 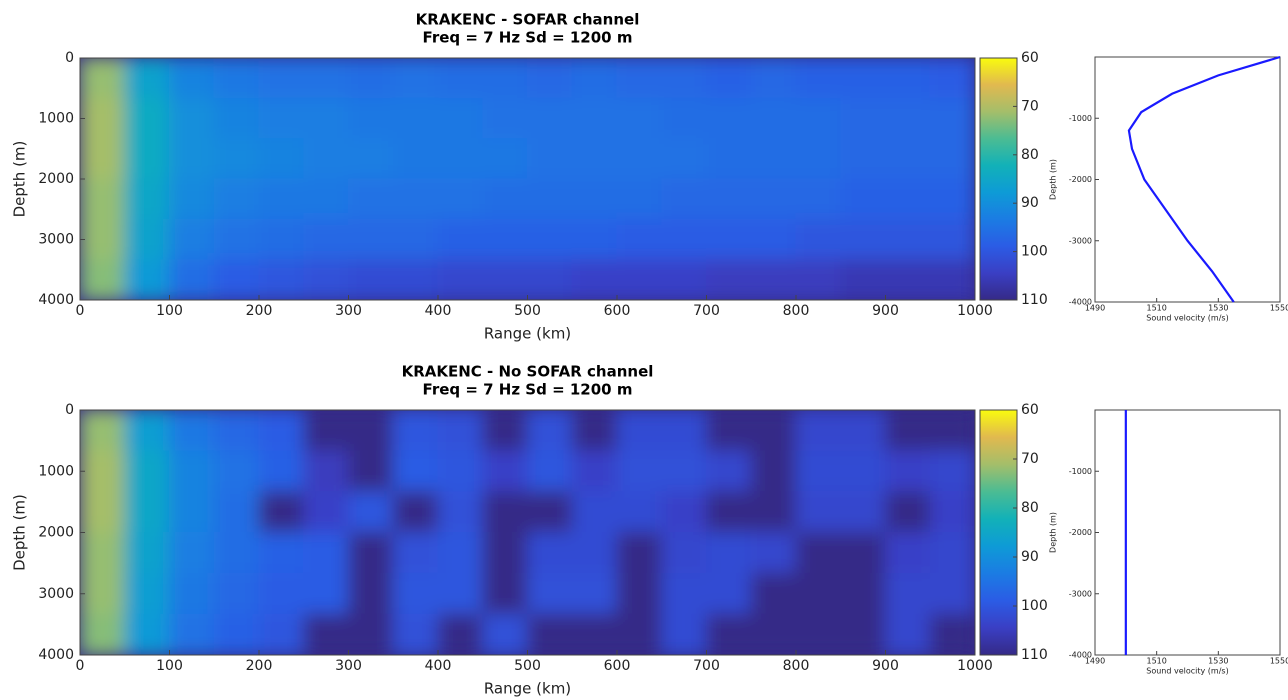 What do you see at coordinates (998, 179) in the screenshot?
I see `colorbar` at bounding box center [998, 179].